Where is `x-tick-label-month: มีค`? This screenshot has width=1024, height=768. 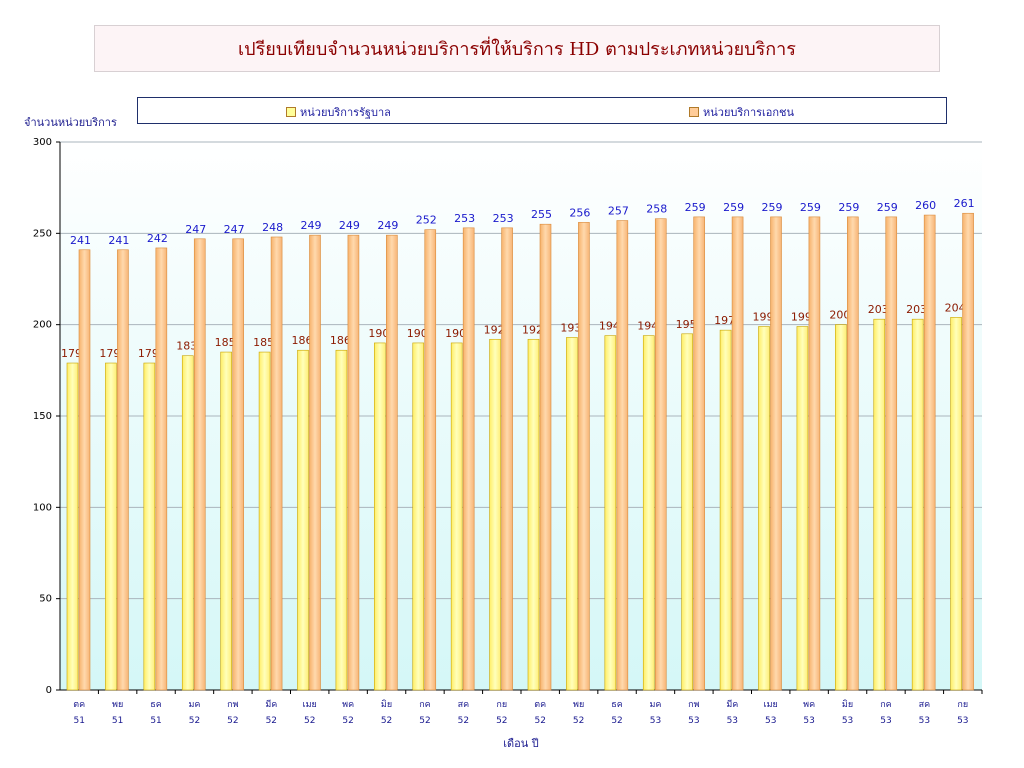
x-tick-label-month: มีค is located at coordinates (732, 704).